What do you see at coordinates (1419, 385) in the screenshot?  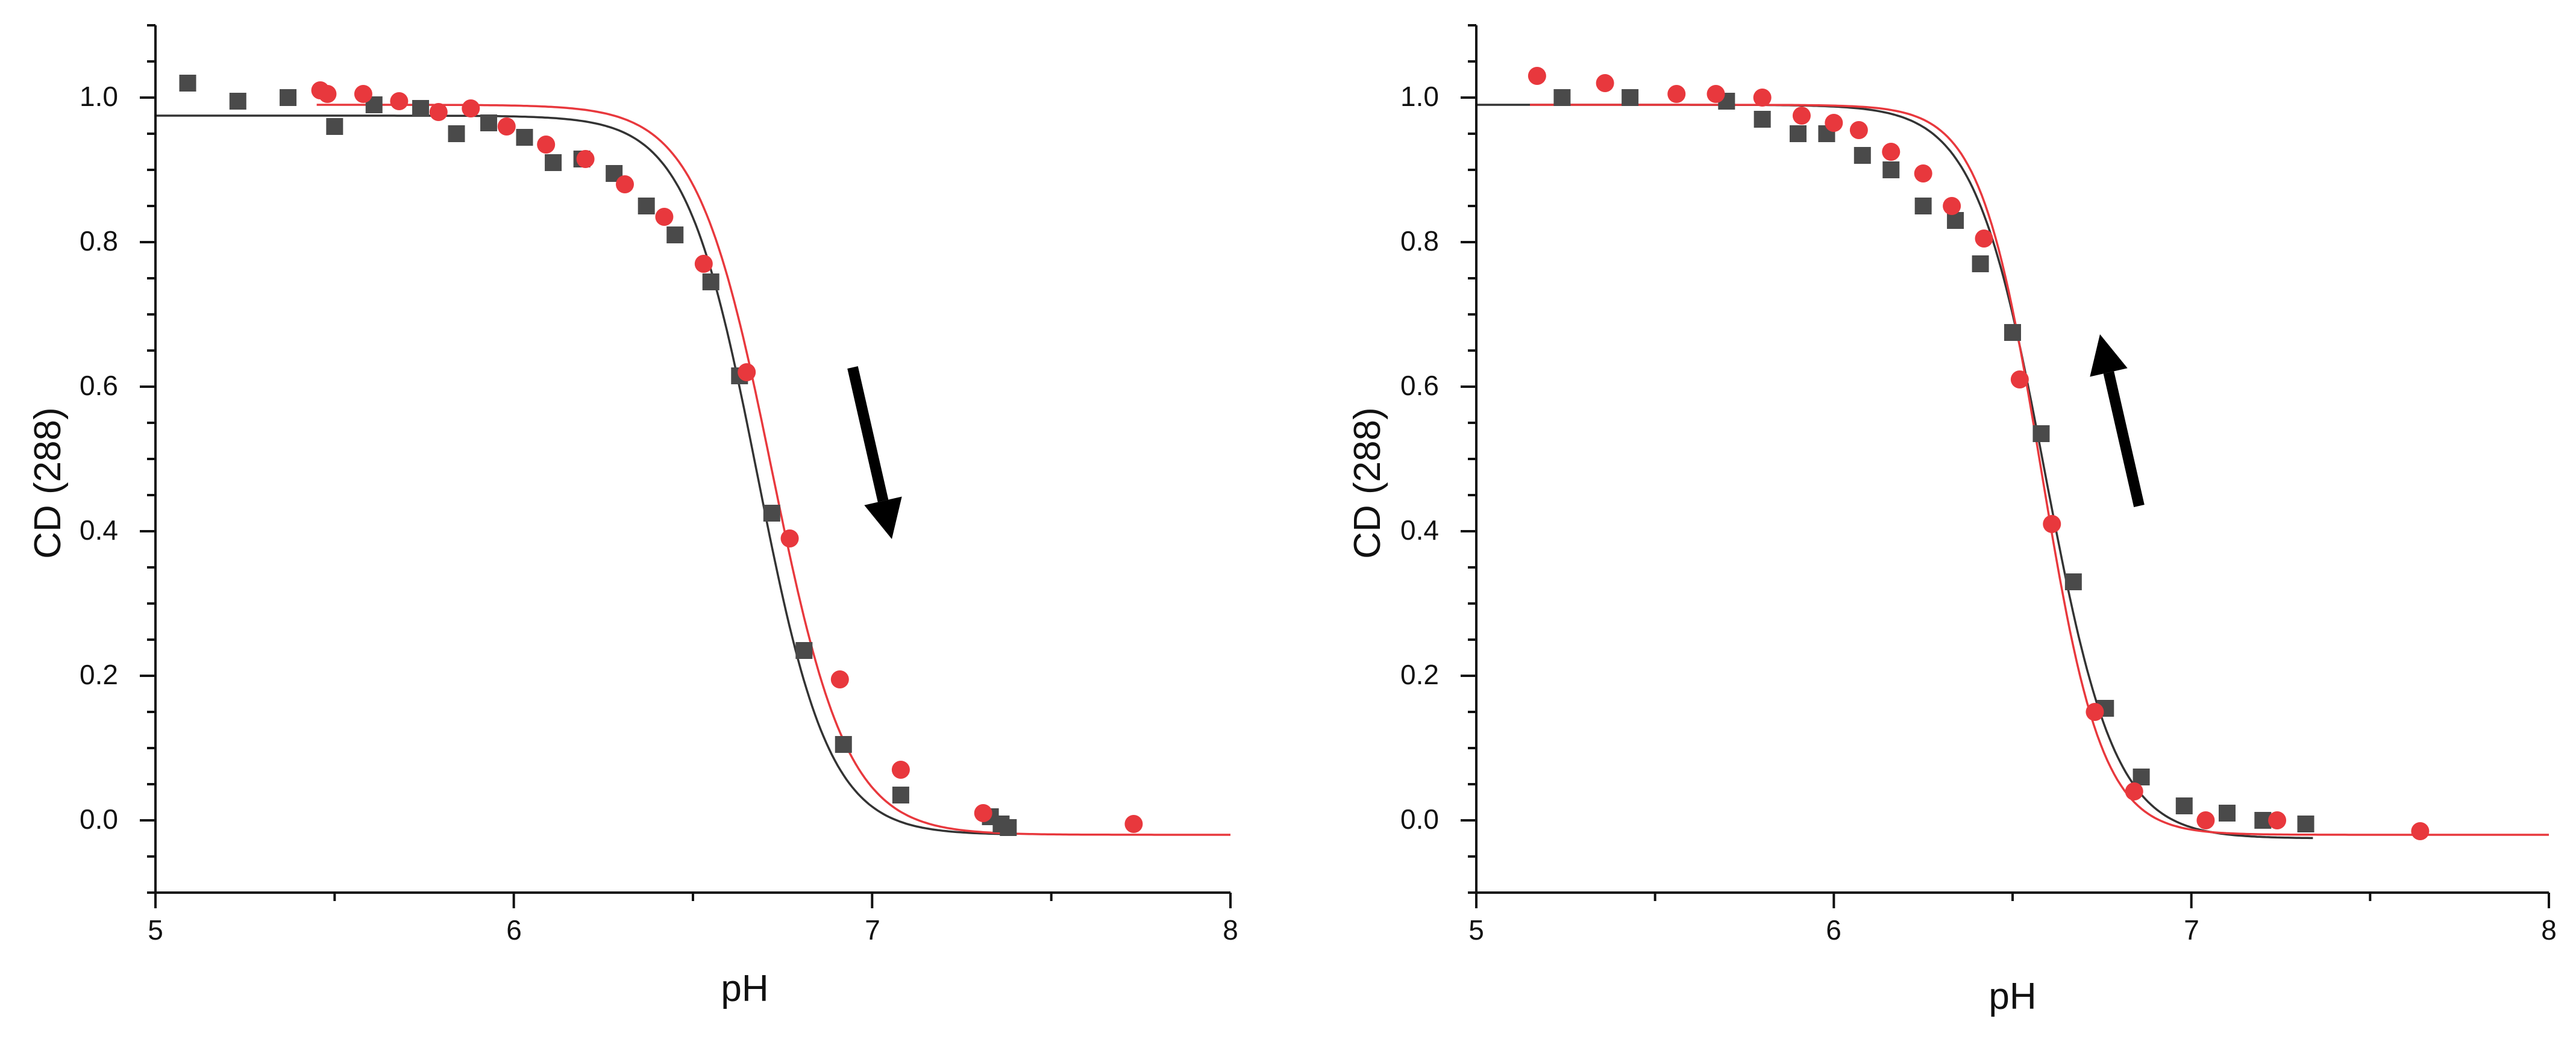 I see `y-tick-label: 0.6` at bounding box center [1419, 385].